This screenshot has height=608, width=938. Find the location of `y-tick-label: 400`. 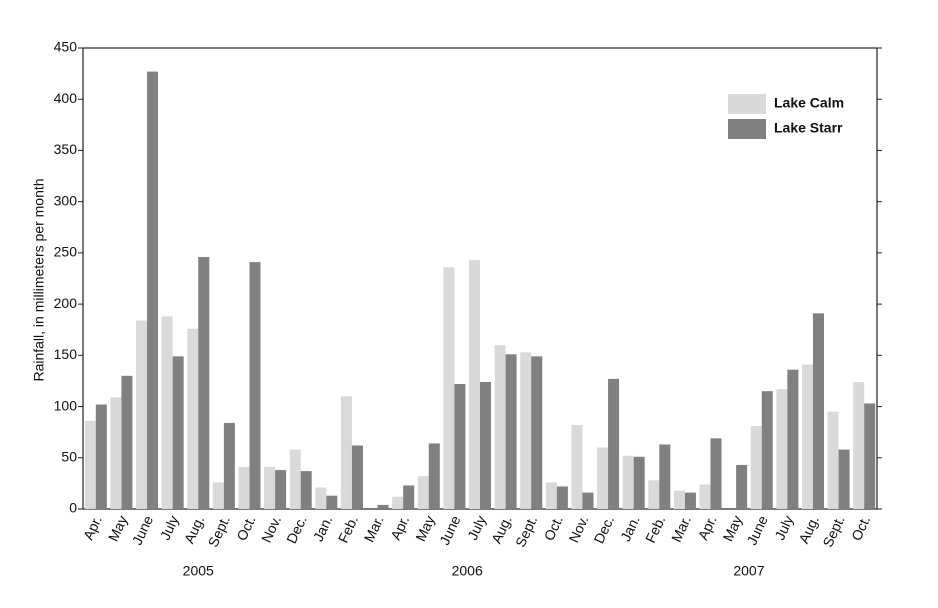

y-tick-label: 400 is located at coordinates (66, 98).